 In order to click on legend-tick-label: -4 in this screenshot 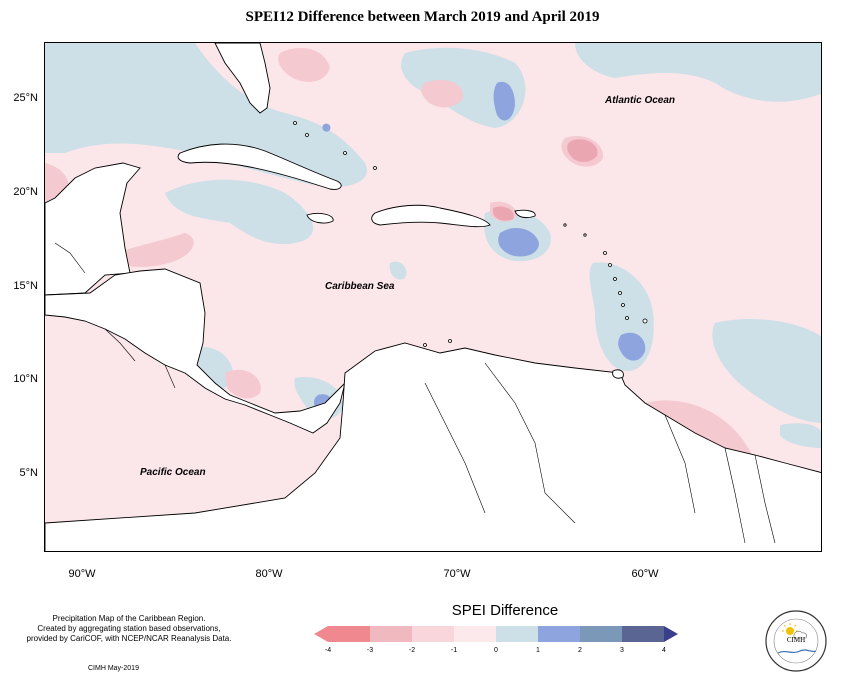, I will do `click(328, 650)`.